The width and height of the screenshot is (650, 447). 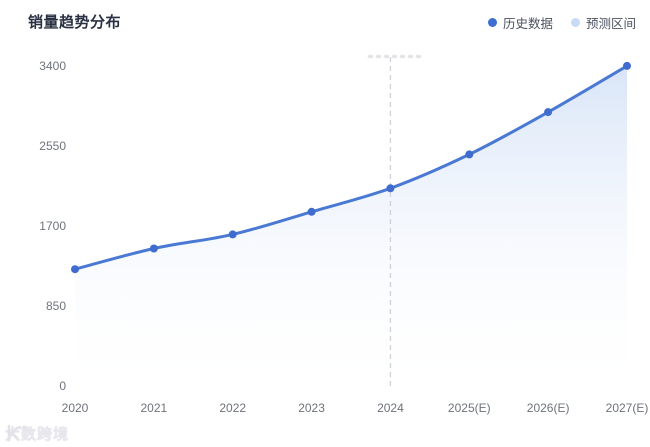 I want to click on legend-item-forecast: 预测区间, so click(x=603, y=22).